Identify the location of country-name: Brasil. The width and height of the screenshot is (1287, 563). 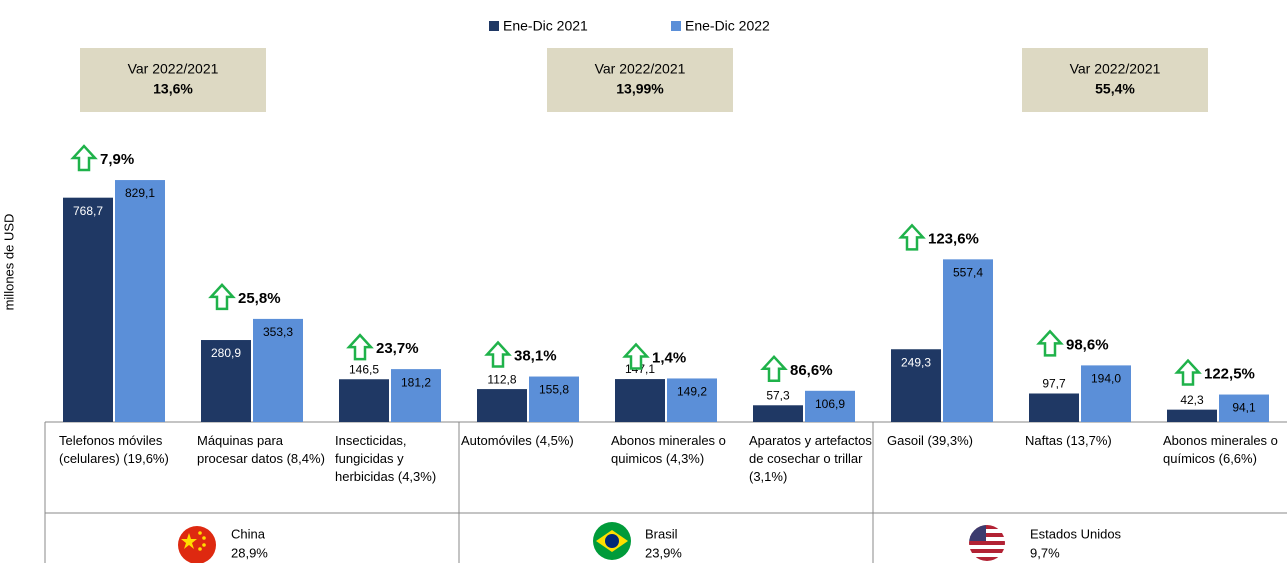
(661, 533).